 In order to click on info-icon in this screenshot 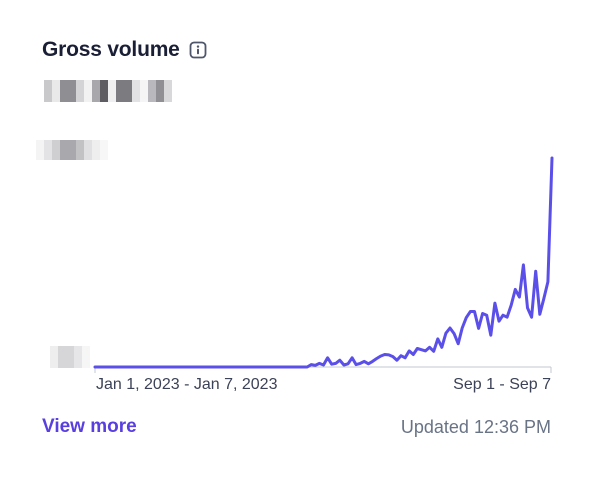, I will do `click(198, 50)`.